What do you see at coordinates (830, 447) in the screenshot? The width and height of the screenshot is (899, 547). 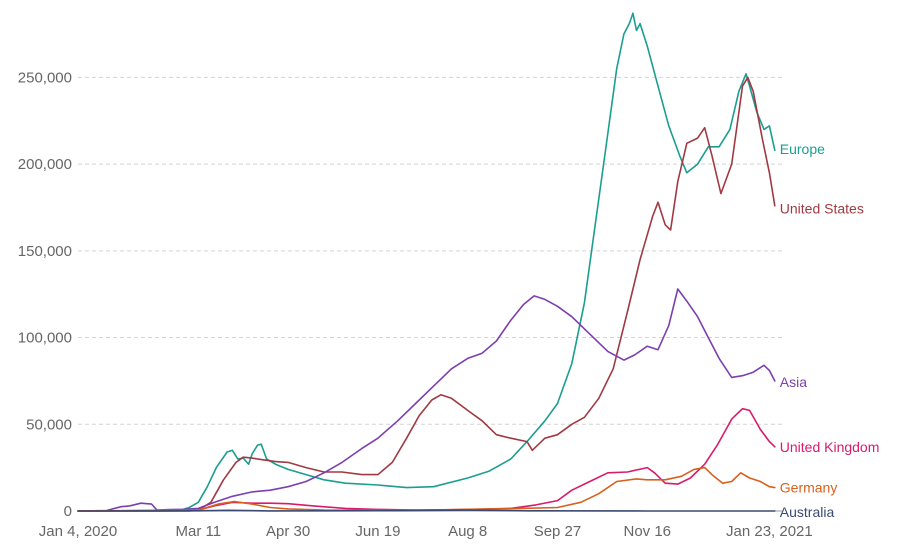 I see `series-label: United Kingdom` at bounding box center [830, 447].